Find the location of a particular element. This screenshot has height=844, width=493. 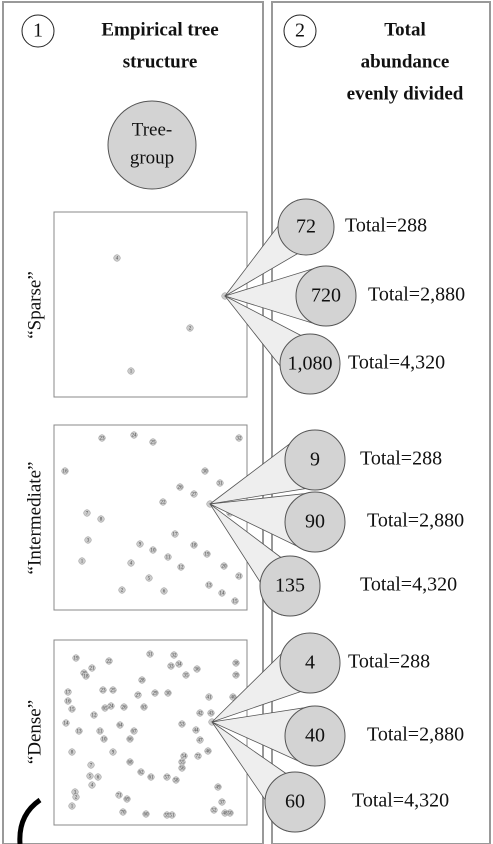

tree-label: 28 is located at coordinates (143, 680).